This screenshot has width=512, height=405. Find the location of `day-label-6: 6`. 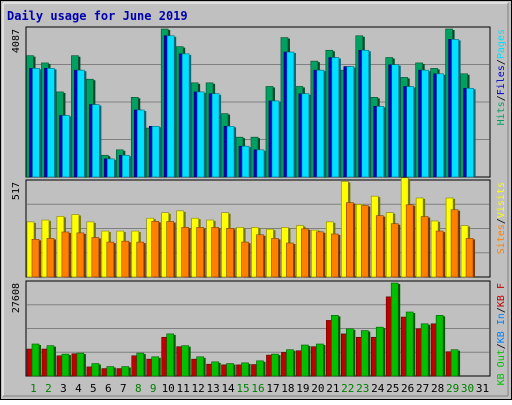

day-label-6: 6 is located at coordinates (108, 388).